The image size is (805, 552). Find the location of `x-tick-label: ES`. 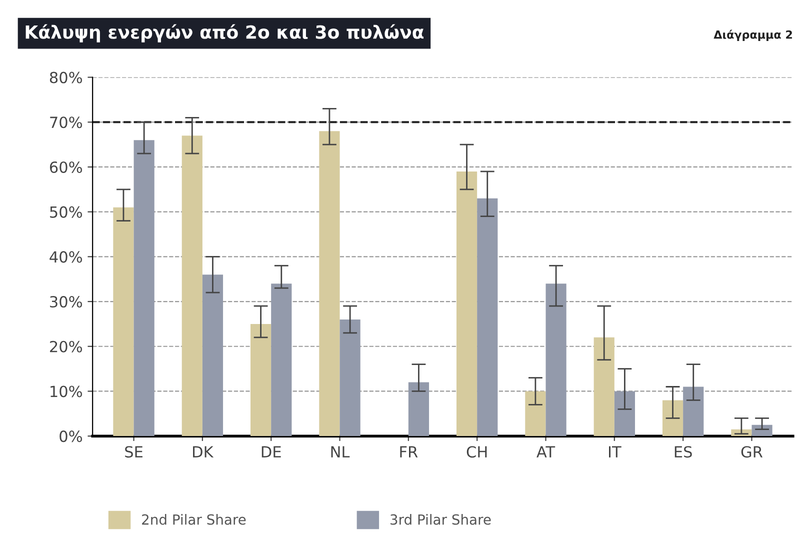

x-tick-label: ES is located at coordinates (683, 452).